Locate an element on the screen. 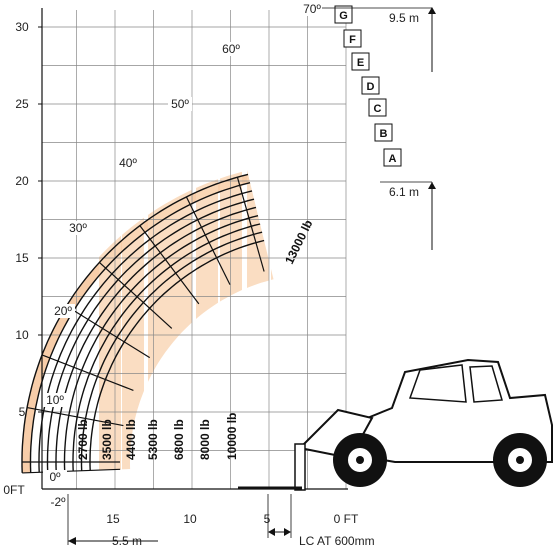 This screenshot has height=547, width=560. y-tick-label: 30 is located at coordinates (22, 27).